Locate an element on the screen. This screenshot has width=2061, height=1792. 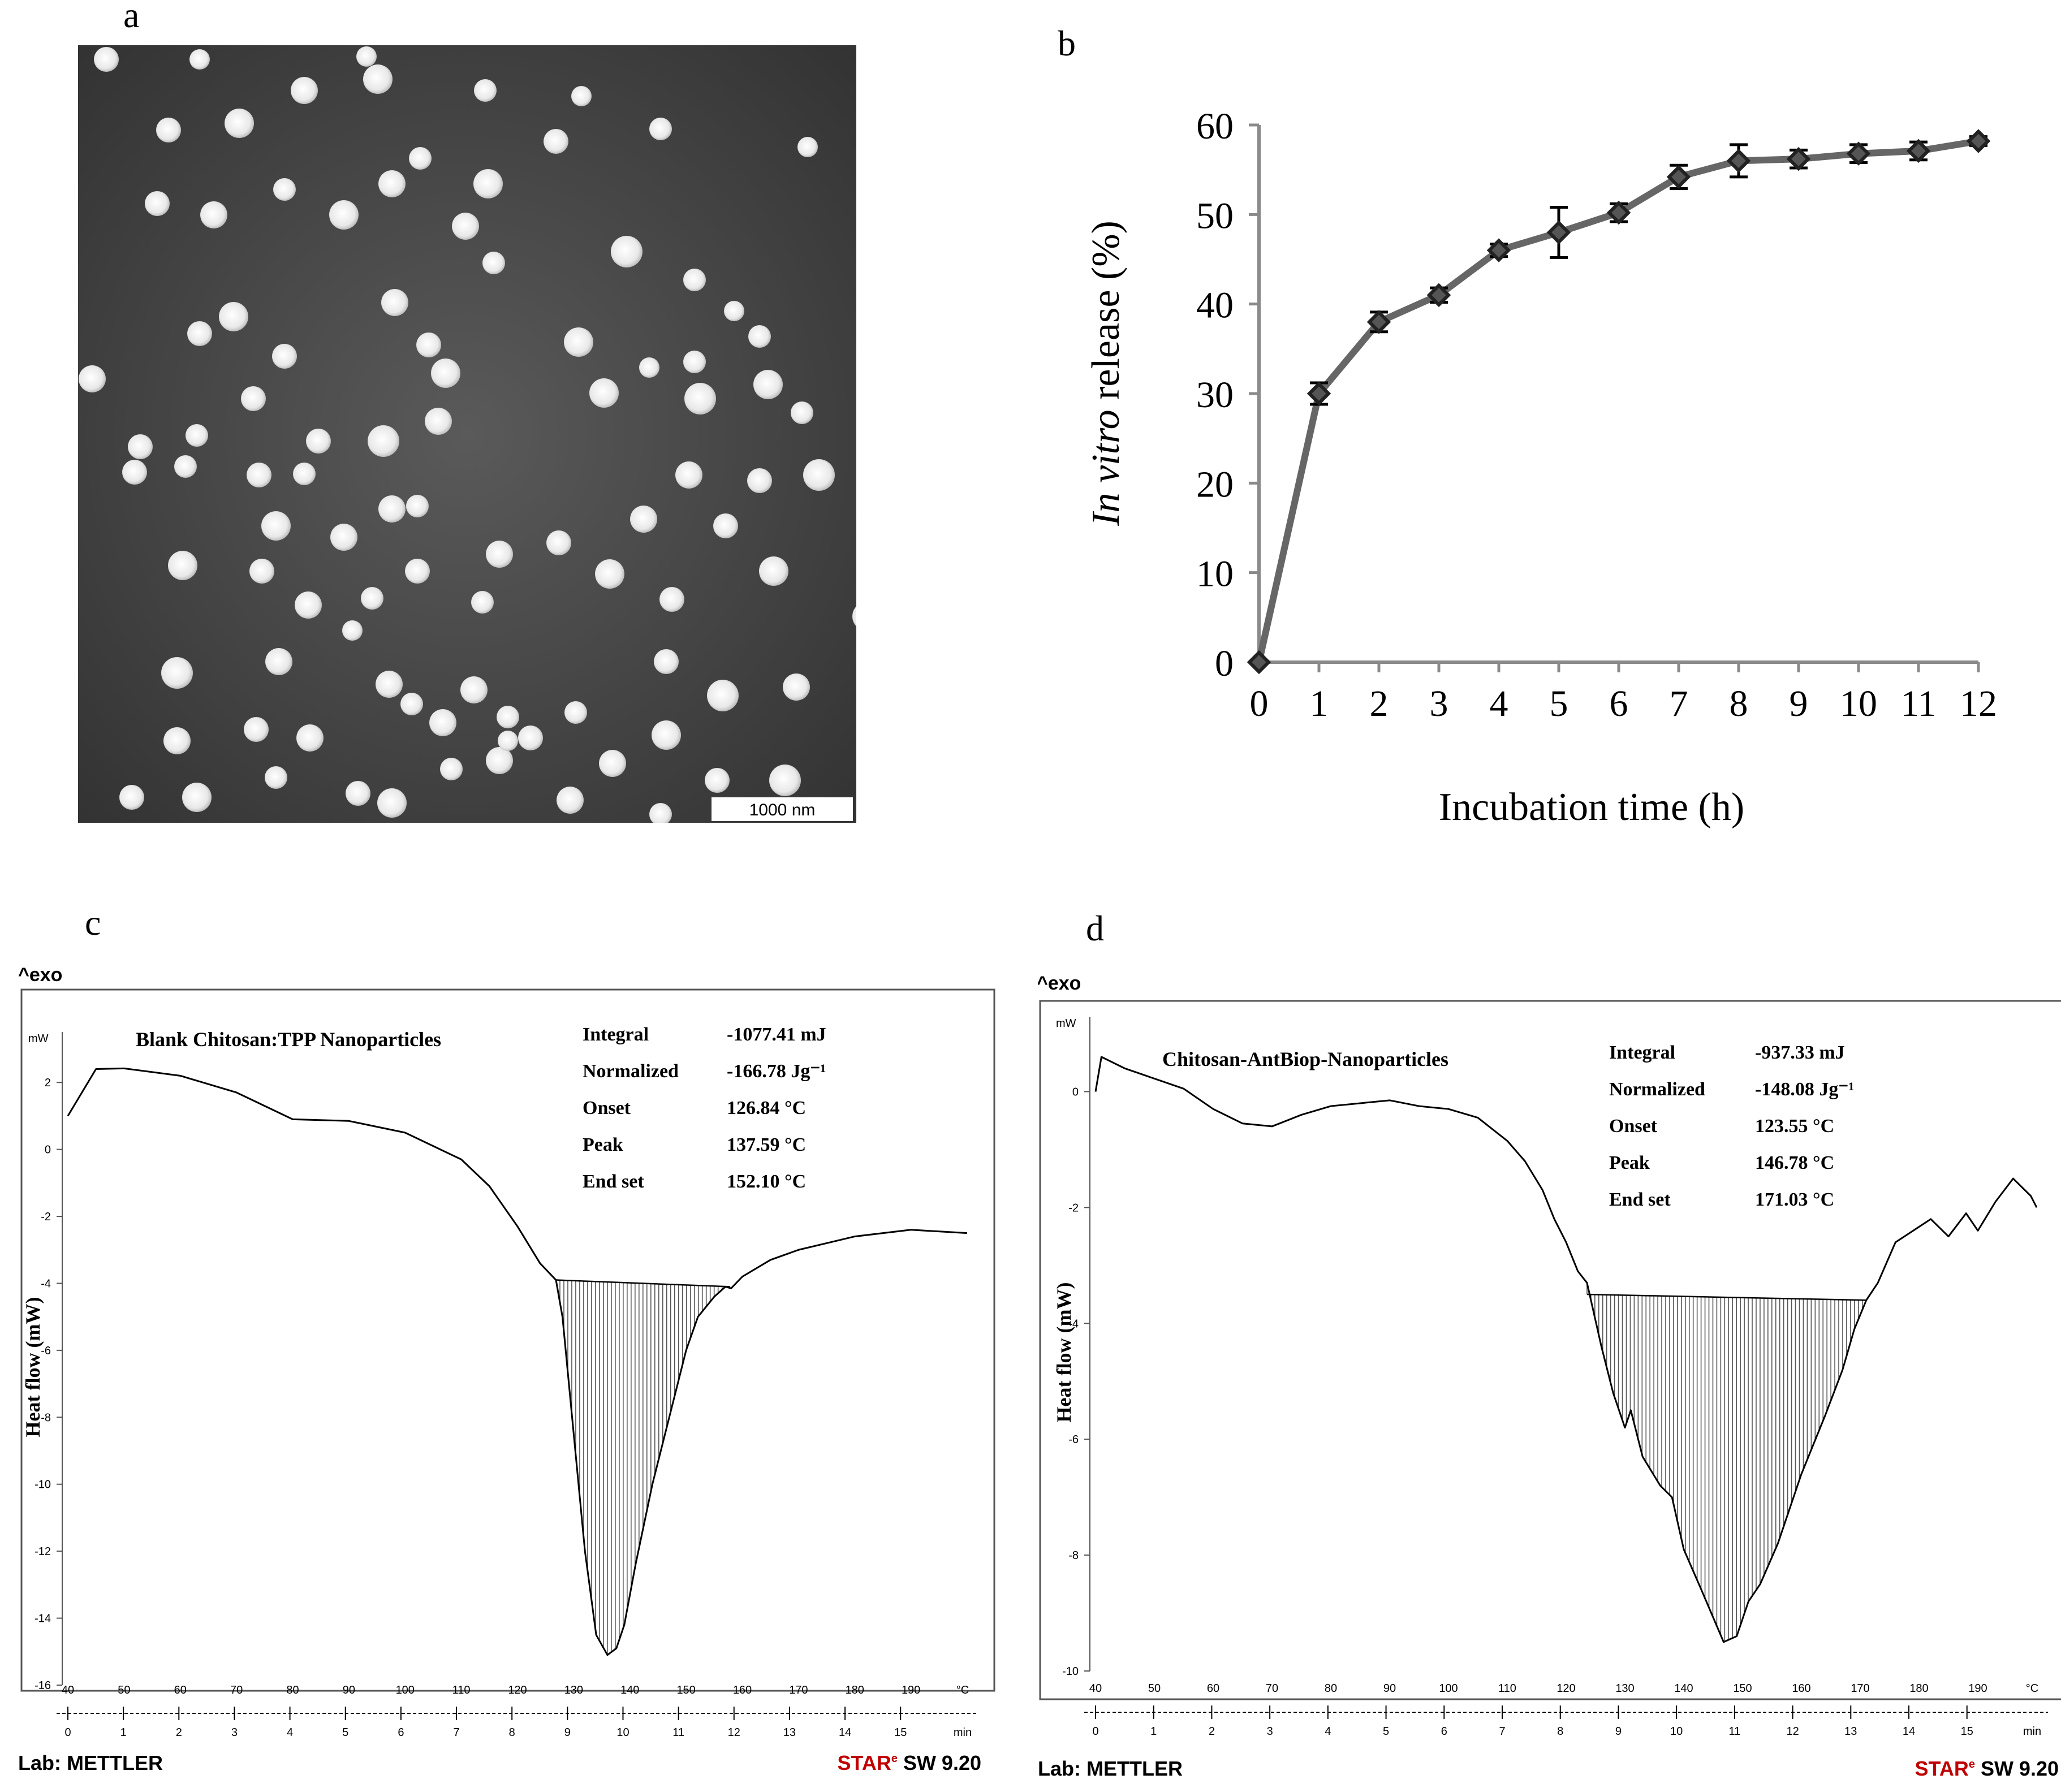
software-version: SW 9.20 is located at coordinates (2017, 1768).